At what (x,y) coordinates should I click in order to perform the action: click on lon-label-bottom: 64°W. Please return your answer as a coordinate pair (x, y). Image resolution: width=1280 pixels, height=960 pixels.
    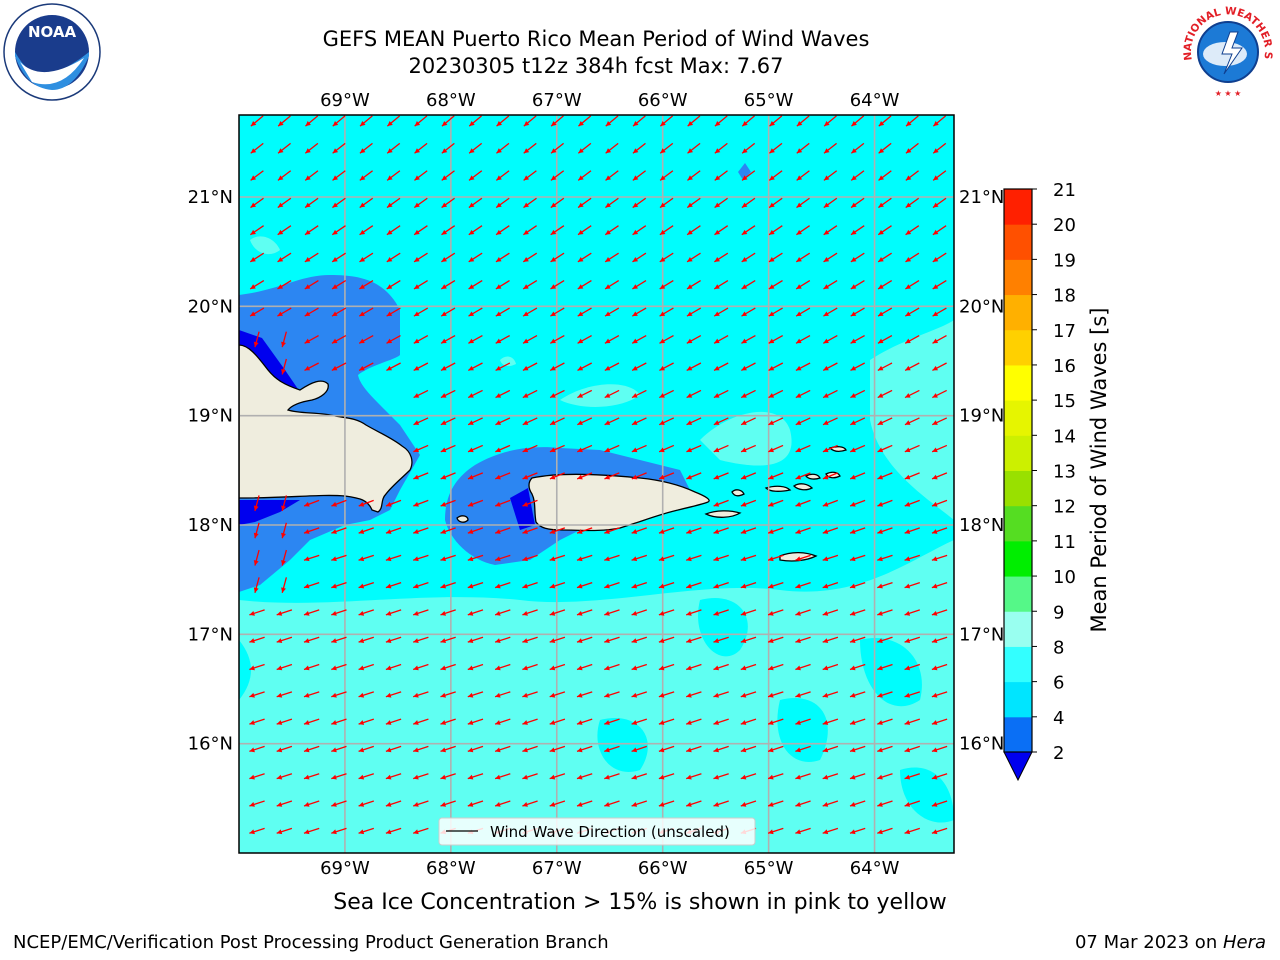
    Looking at the image, I should click on (875, 868).